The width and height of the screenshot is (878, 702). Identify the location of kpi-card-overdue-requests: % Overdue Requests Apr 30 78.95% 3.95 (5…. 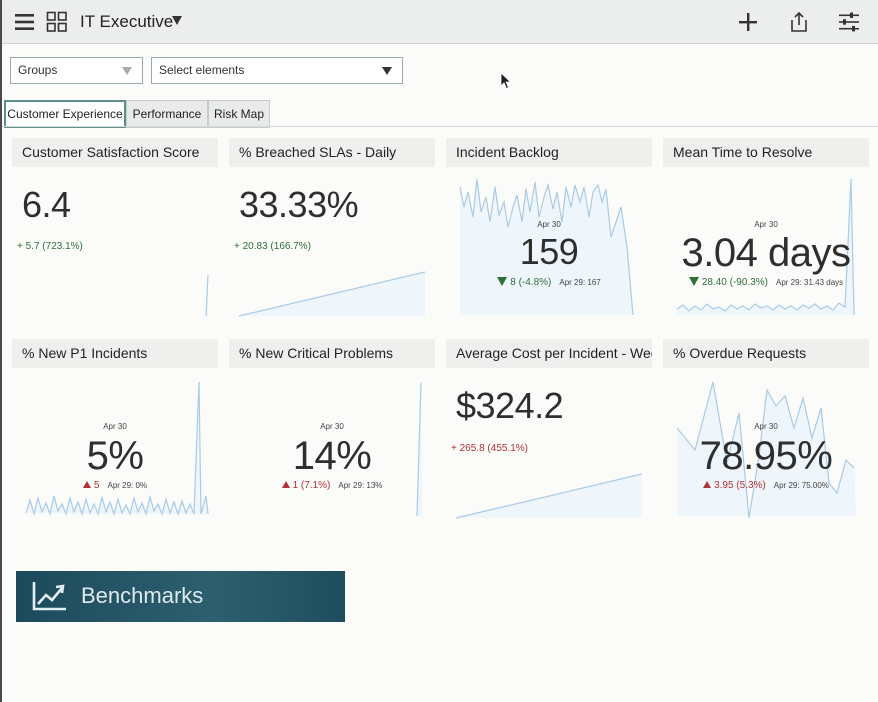
(766, 429).